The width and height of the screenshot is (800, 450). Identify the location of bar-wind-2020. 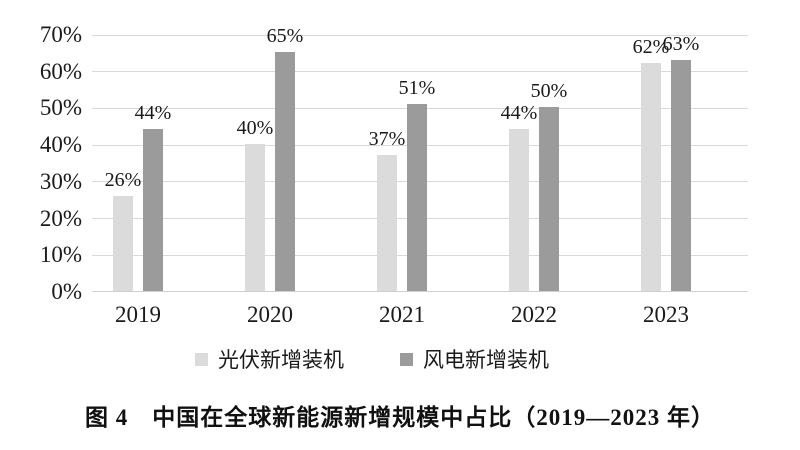
(285, 171).